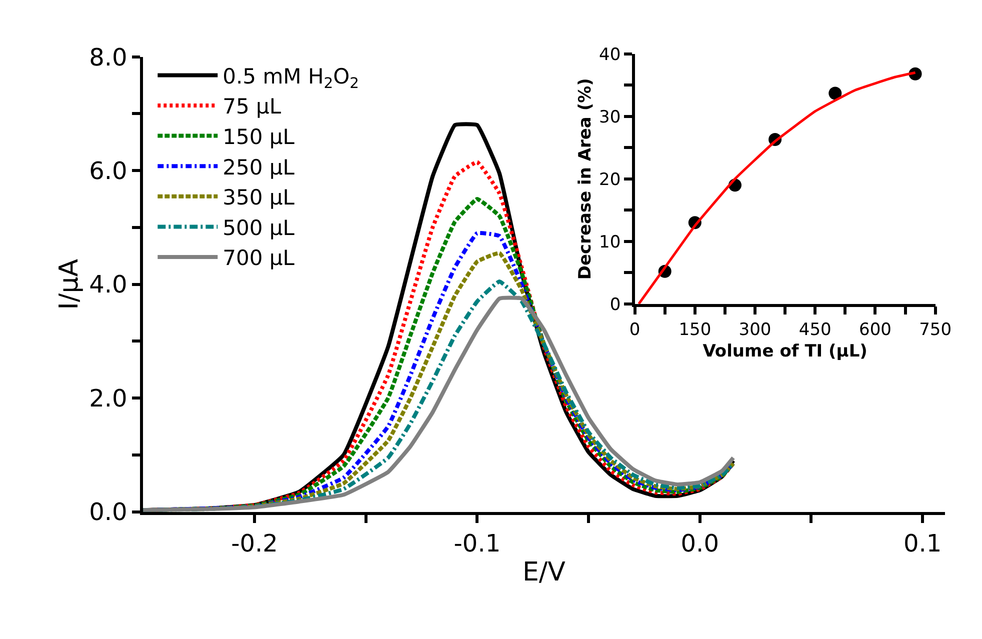 This screenshot has width=982, height=639. What do you see at coordinates (291, 78) in the screenshot?
I see `legend-label: 0.5 mM H$_{2}$O$_{2}$` at bounding box center [291, 78].